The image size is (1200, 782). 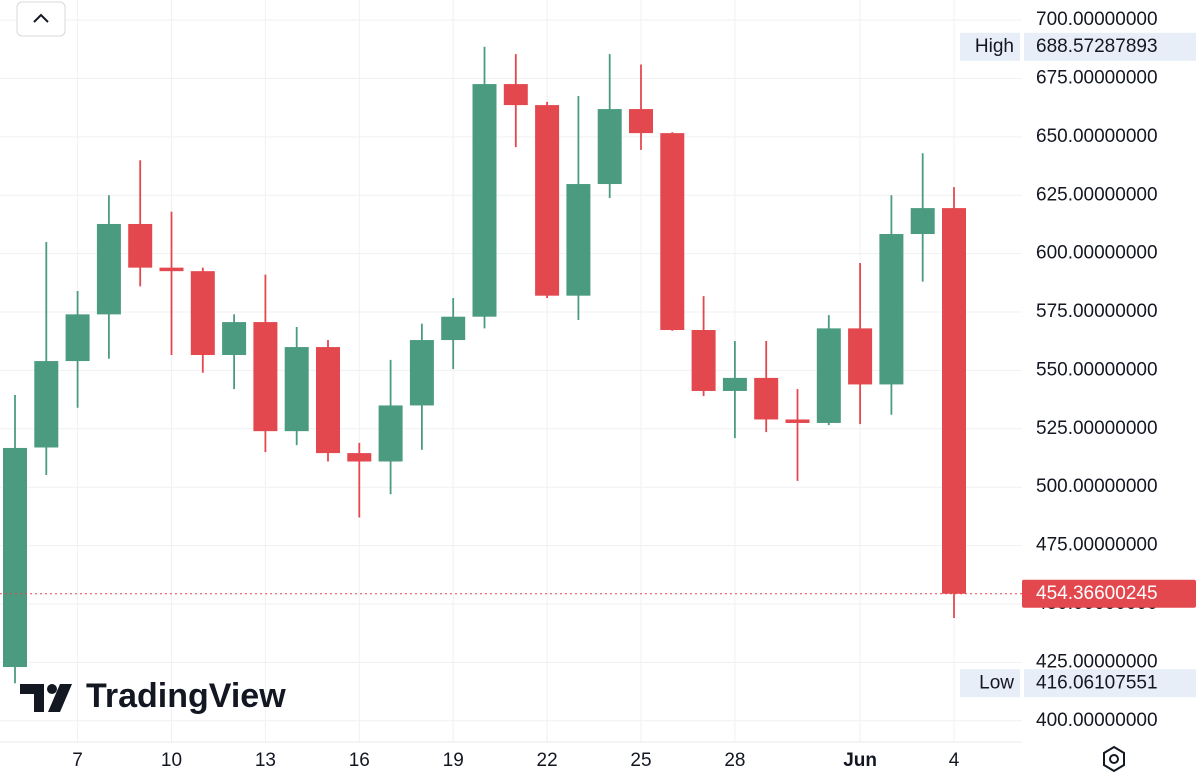 I want to click on y-tick-label: 625.00000000, so click(x=1097, y=194).